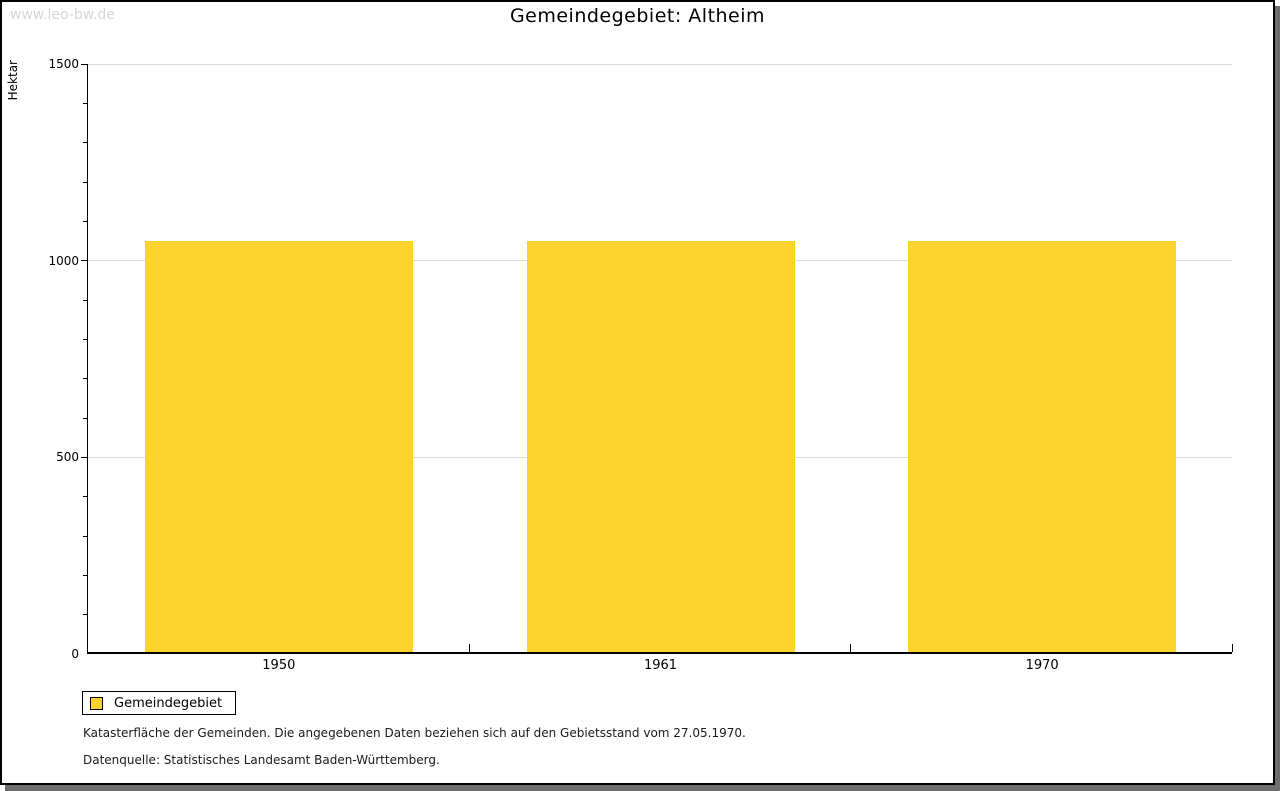 Image resolution: width=1280 pixels, height=791 pixels. What do you see at coordinates (637, 16) in the screenshot?
I see `chart-title: Gemeindegebiet: Altheim` at bounding box center [637, 16].